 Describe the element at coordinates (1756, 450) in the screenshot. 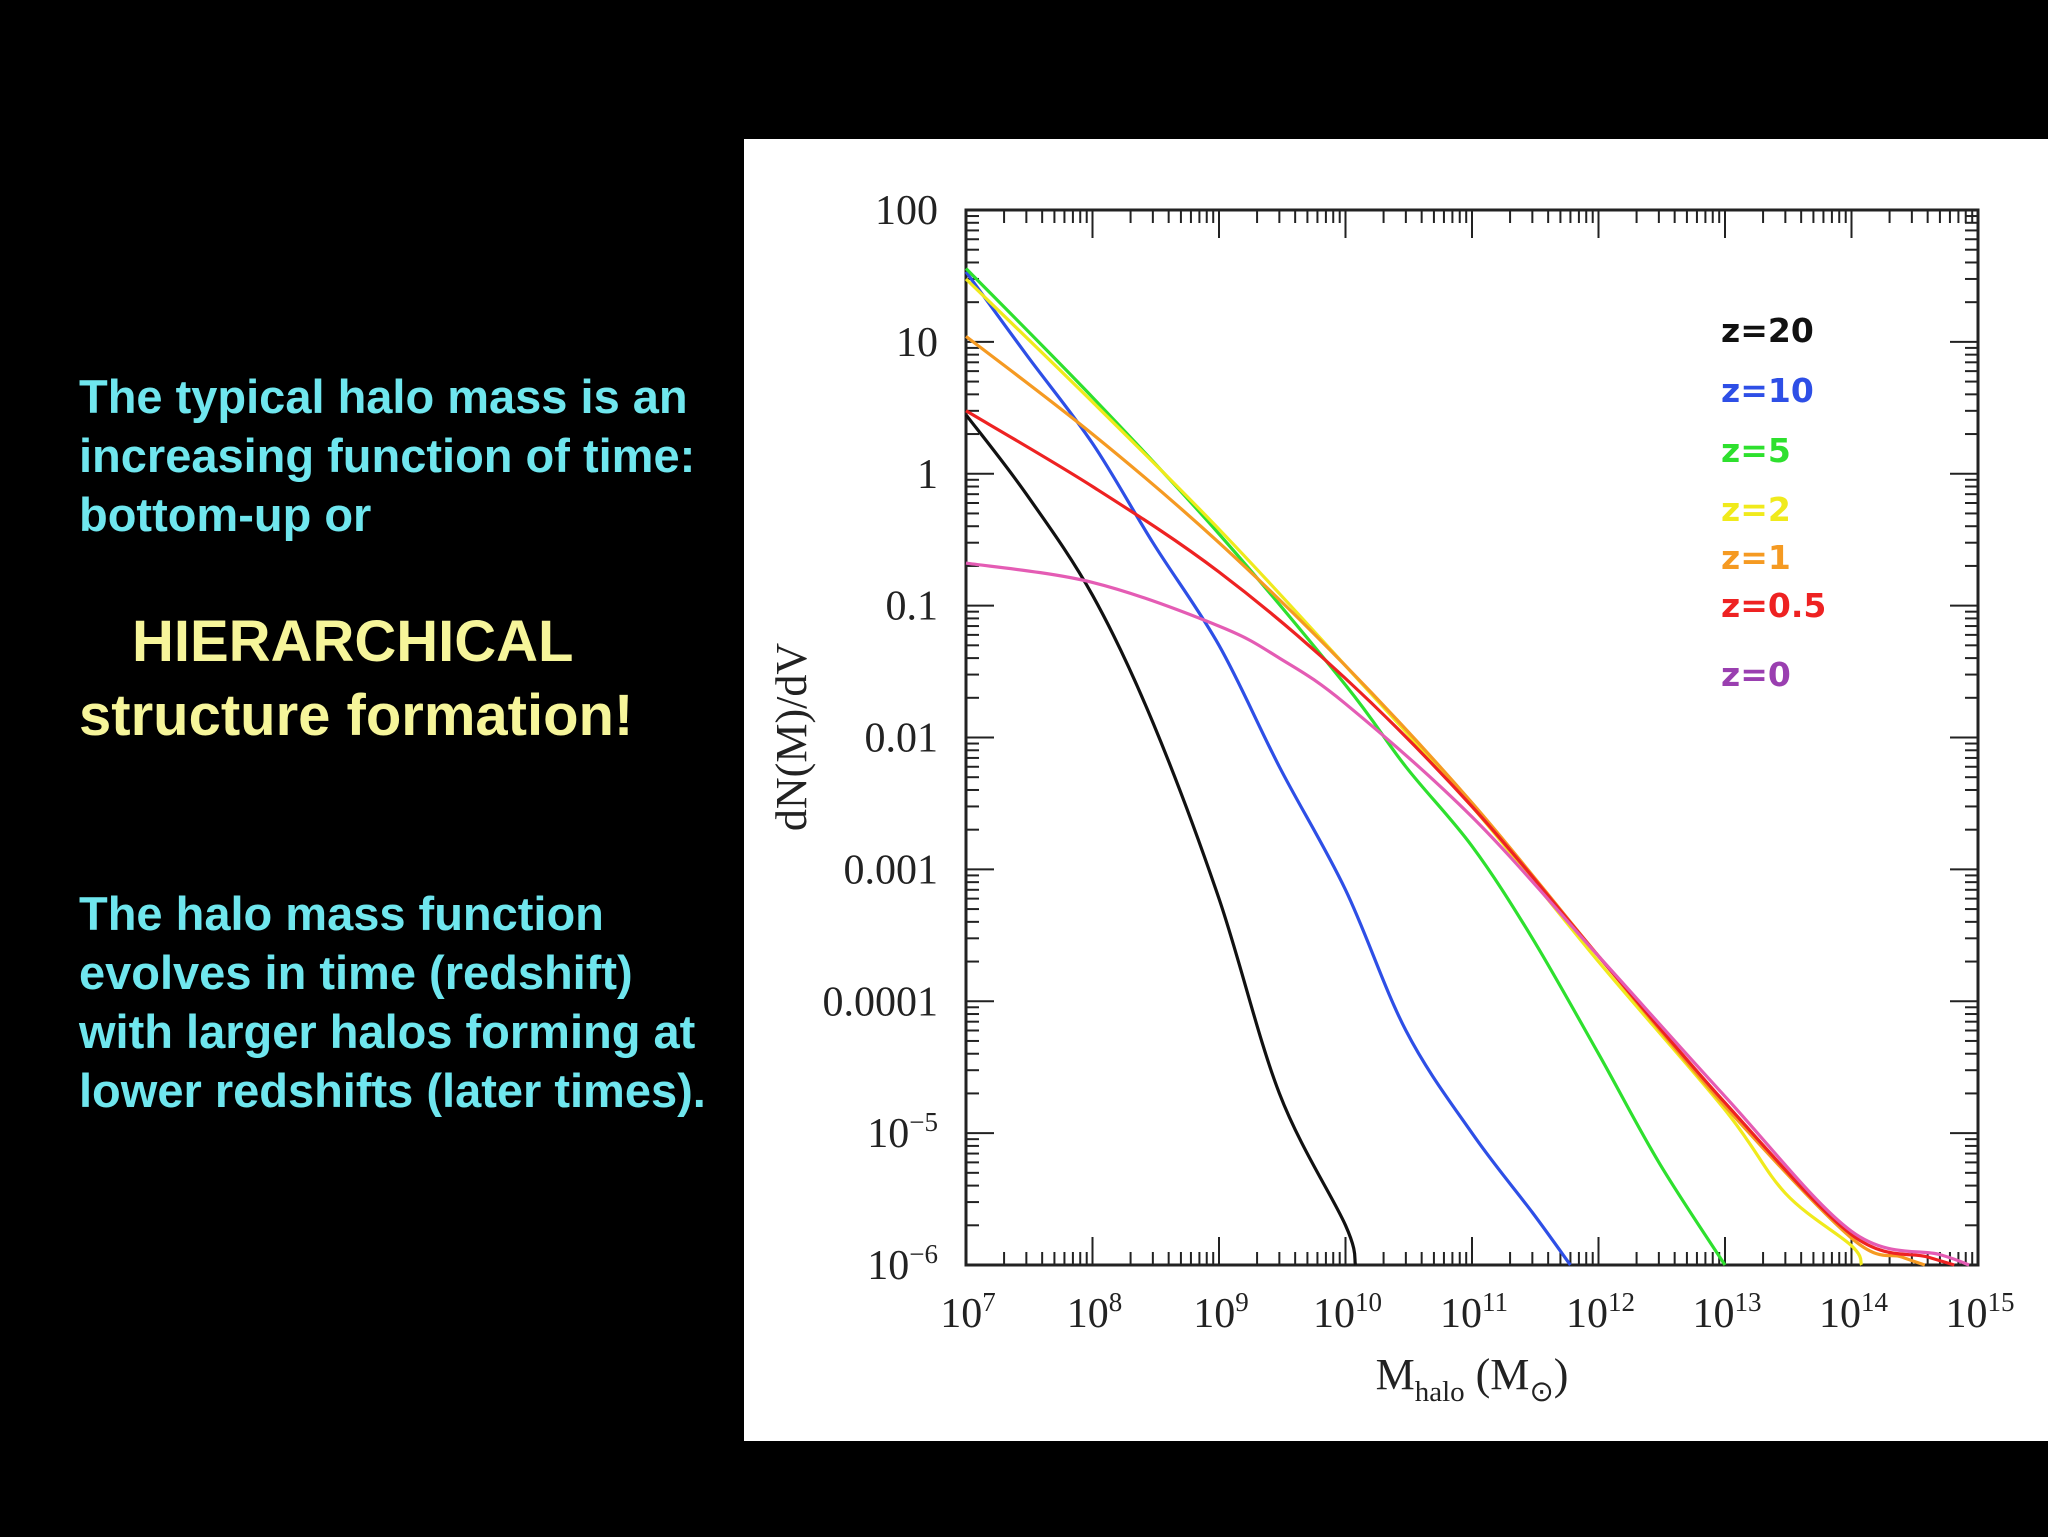

I see `legend-entry: z=5` at that location.